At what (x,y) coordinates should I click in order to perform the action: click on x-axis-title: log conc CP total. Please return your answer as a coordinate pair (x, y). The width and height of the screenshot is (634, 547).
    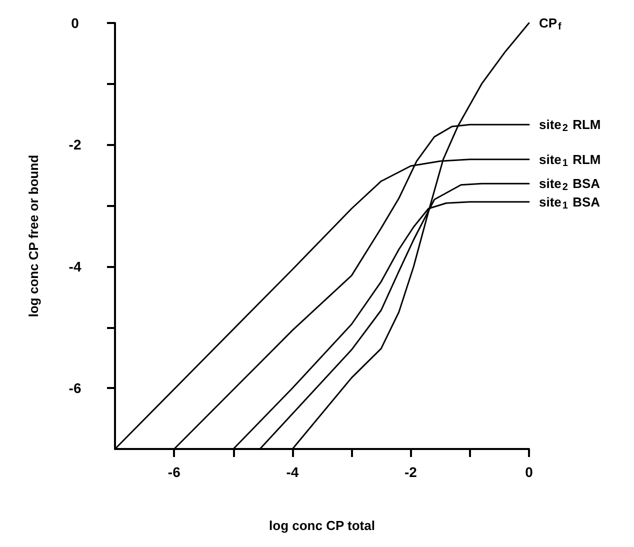
    Looking at the image, I should click on (322, 525).